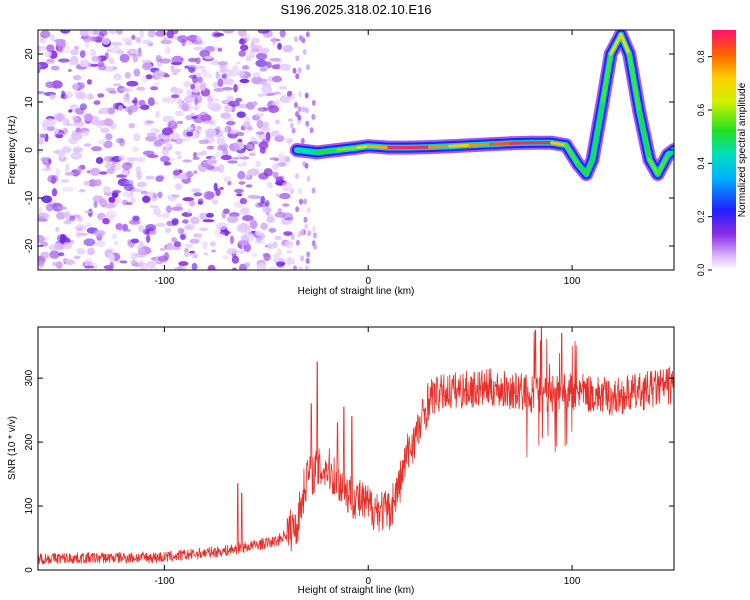 This screenshot has width=750, height=600. Describe the element at coordinates (12, 150) in the screenshot. I see `spectrogram-ylabel: Frequency (Hz)` at that location.